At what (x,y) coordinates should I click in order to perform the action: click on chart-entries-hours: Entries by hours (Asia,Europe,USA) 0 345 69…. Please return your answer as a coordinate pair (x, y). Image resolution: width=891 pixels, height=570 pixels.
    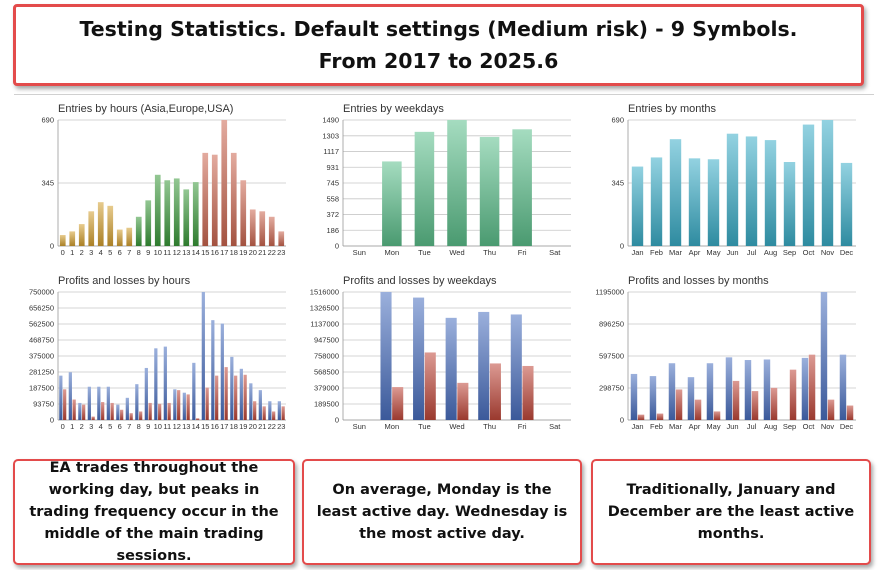
    Looking at the image, I should click on (155, 180).